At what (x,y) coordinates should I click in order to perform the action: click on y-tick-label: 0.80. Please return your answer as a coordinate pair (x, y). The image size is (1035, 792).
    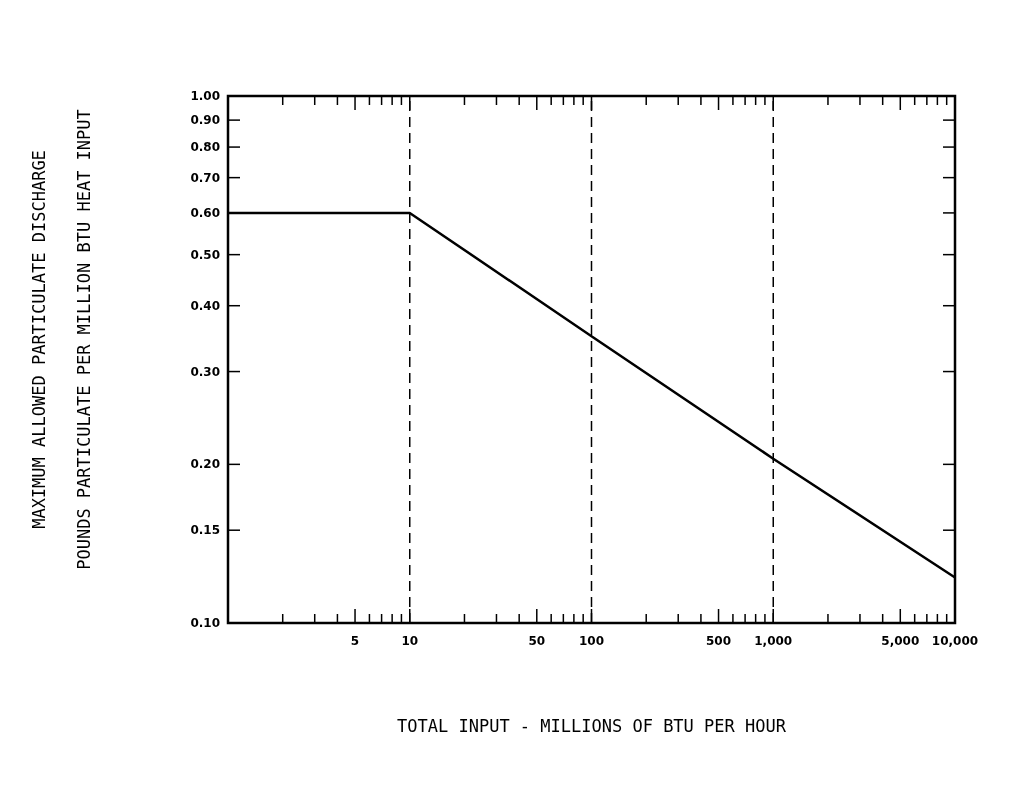
    Looking at the image, I should click on (205, 147).